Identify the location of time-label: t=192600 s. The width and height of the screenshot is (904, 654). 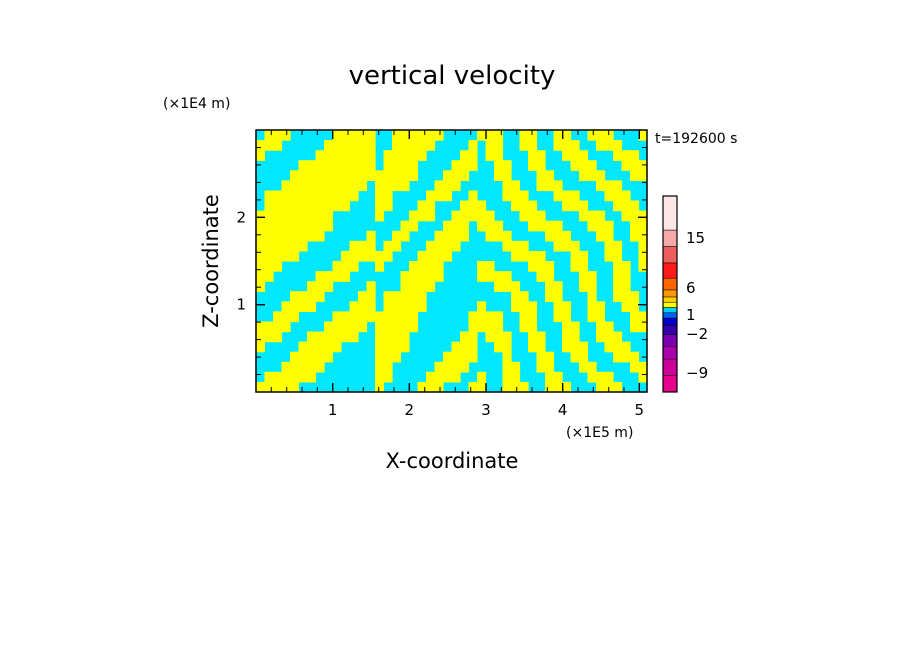
(696, 139).